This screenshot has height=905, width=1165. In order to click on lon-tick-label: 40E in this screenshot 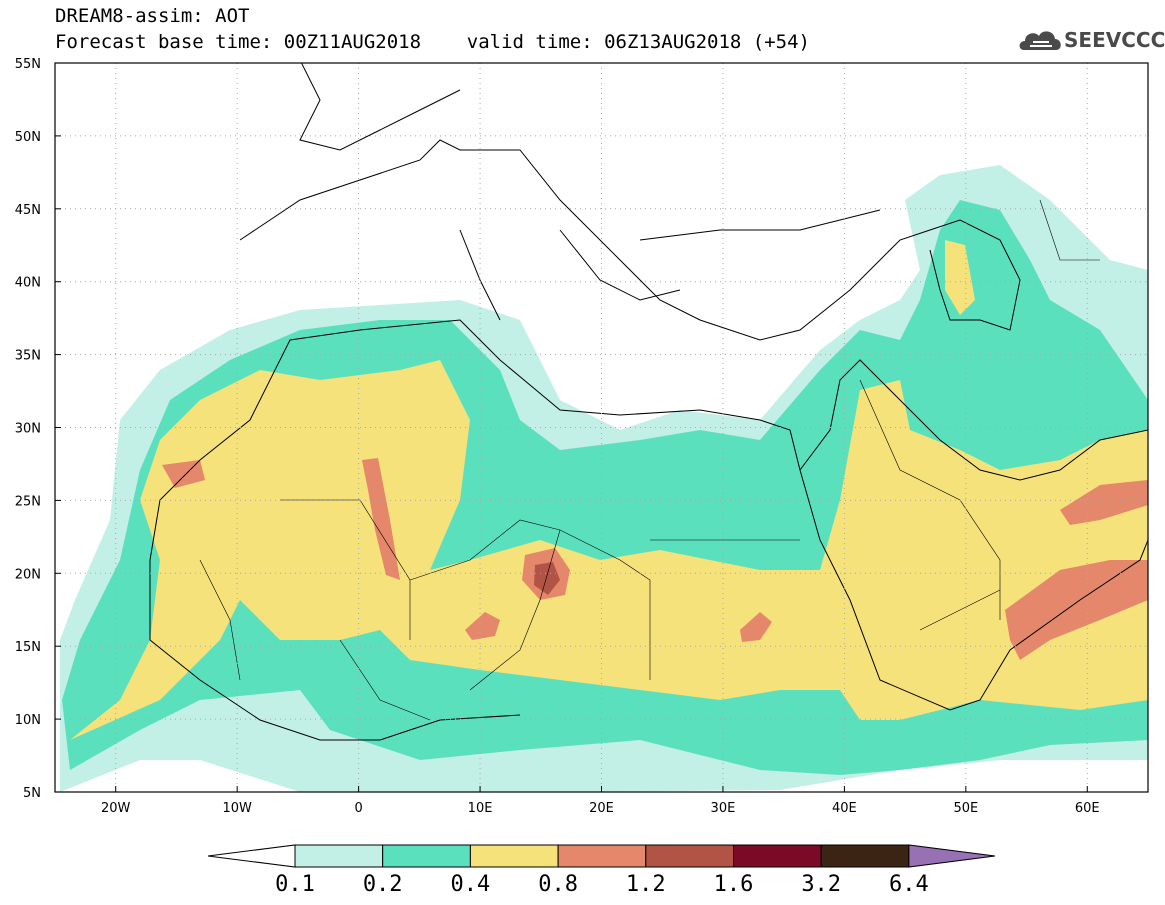, I will do `click(844, 808)`.